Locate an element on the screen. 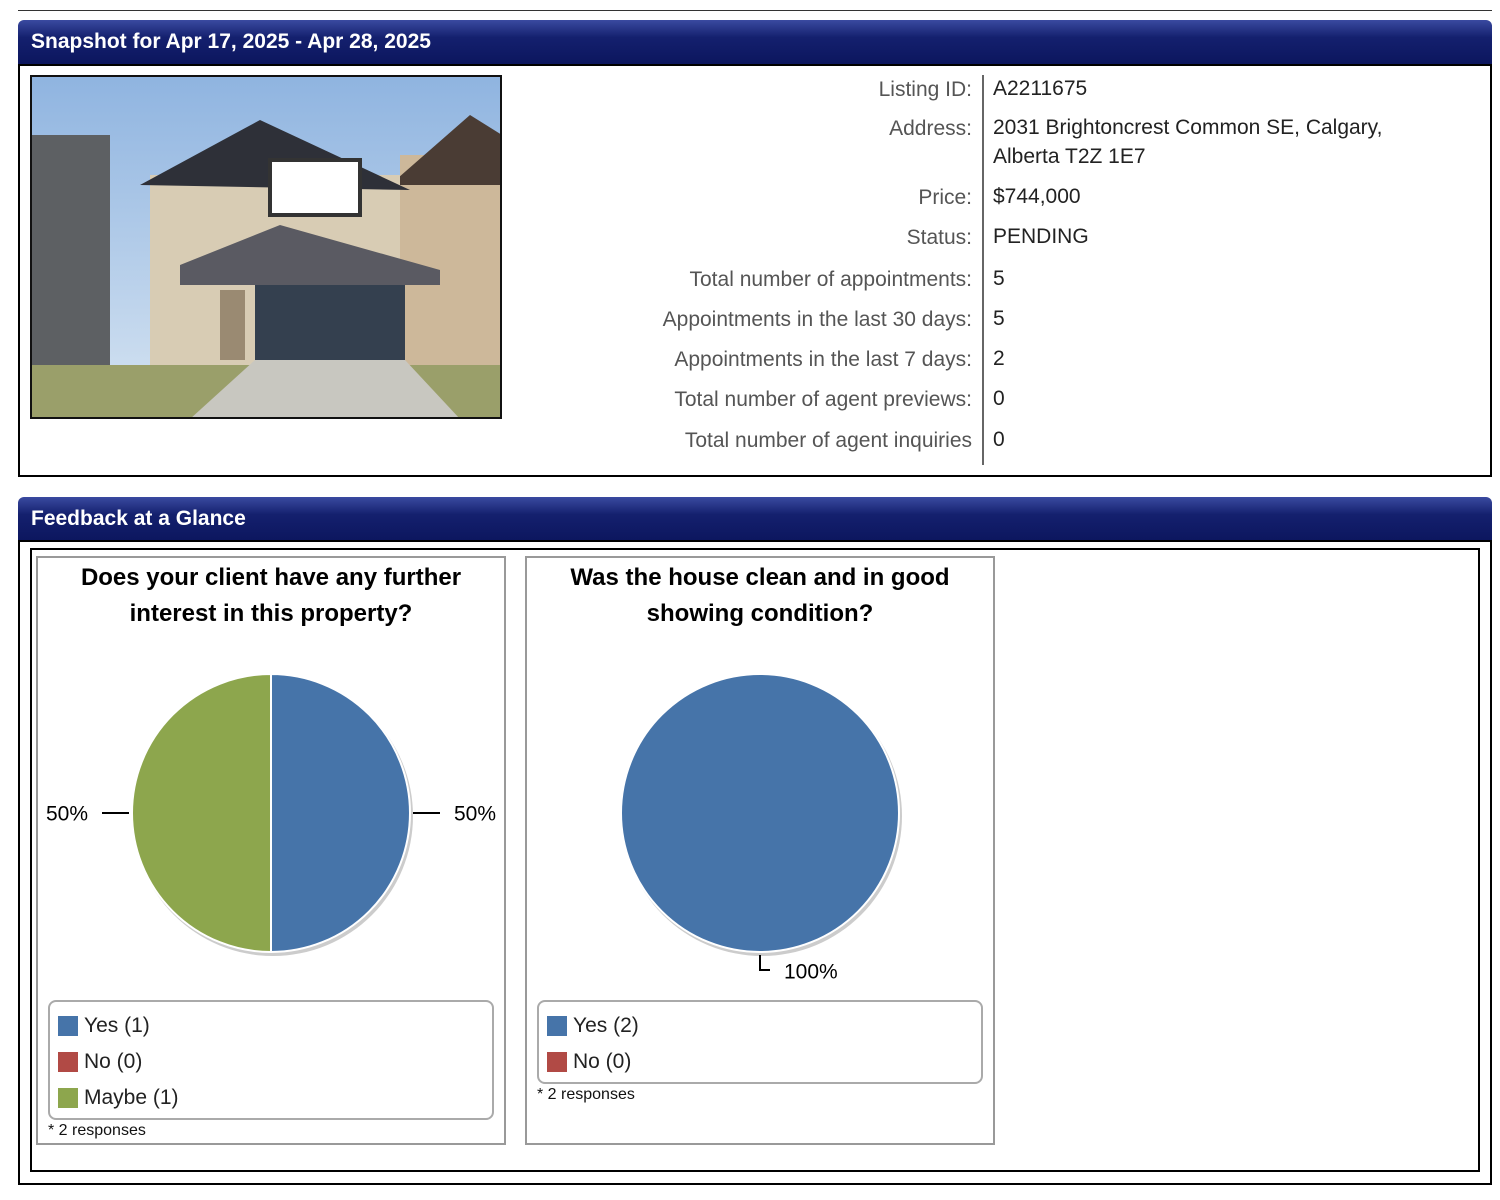 This screenshot has height=1200, width=1500. panel-header: Feedback at a Glance is located at coordinates (755, 519).